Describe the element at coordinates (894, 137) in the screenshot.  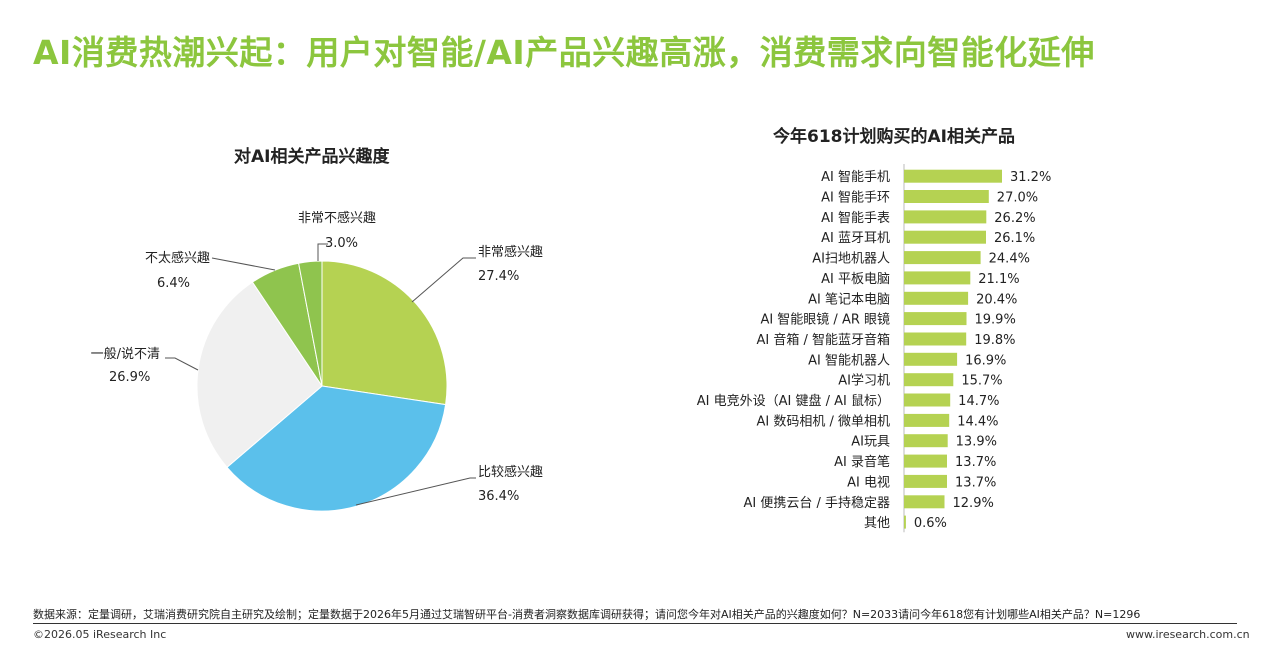
I see `bar-chart-title: 今年618计划购买的AI相关产品` at that location.